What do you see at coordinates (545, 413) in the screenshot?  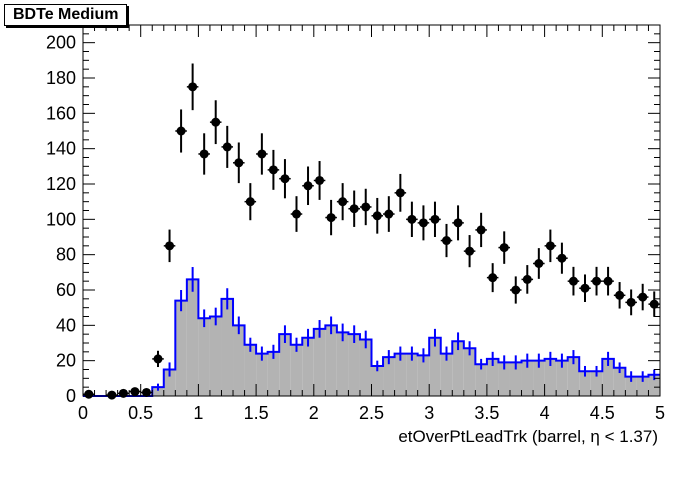 I see `x-tick-label: 4` at bounding box center [545, 413].